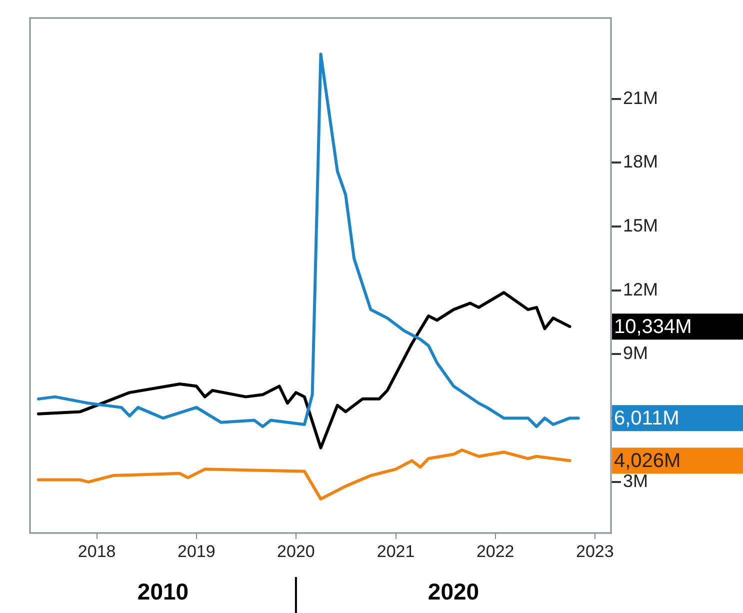  I want to click on y-tick-label: 15M, so click(640, 226).